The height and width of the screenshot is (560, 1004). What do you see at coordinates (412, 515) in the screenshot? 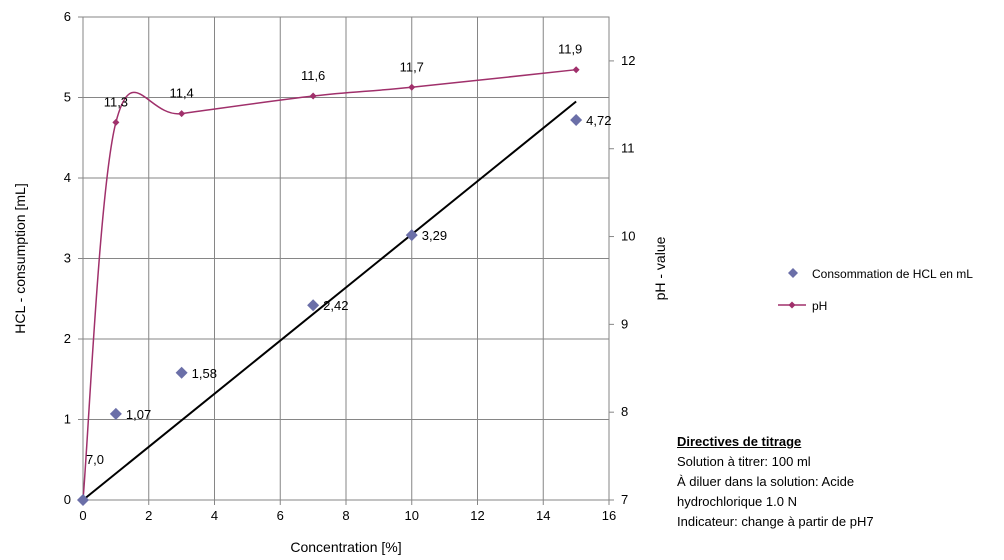
I see `x-tick-label: 10` at bounding box center [412, 515].